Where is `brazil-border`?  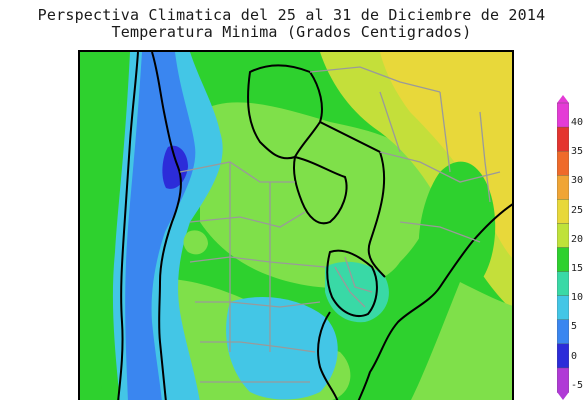
brazil-border is located at coordinates (352, 199).